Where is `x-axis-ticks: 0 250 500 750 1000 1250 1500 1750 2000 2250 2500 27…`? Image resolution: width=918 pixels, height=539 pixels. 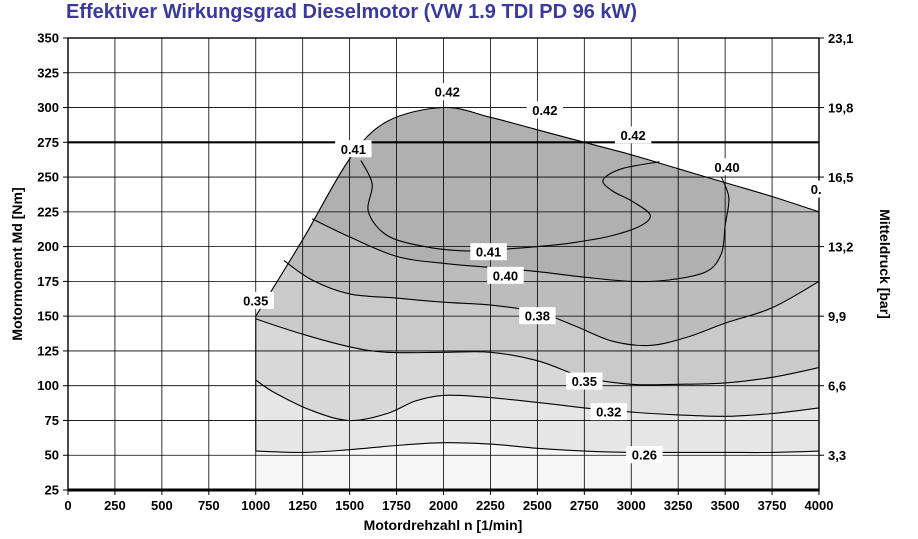 x-axis-ticks: 0 250 500 750 1000 1250 1500 1750 2000 2250 2500 27… is located at coordinates (448, 501).